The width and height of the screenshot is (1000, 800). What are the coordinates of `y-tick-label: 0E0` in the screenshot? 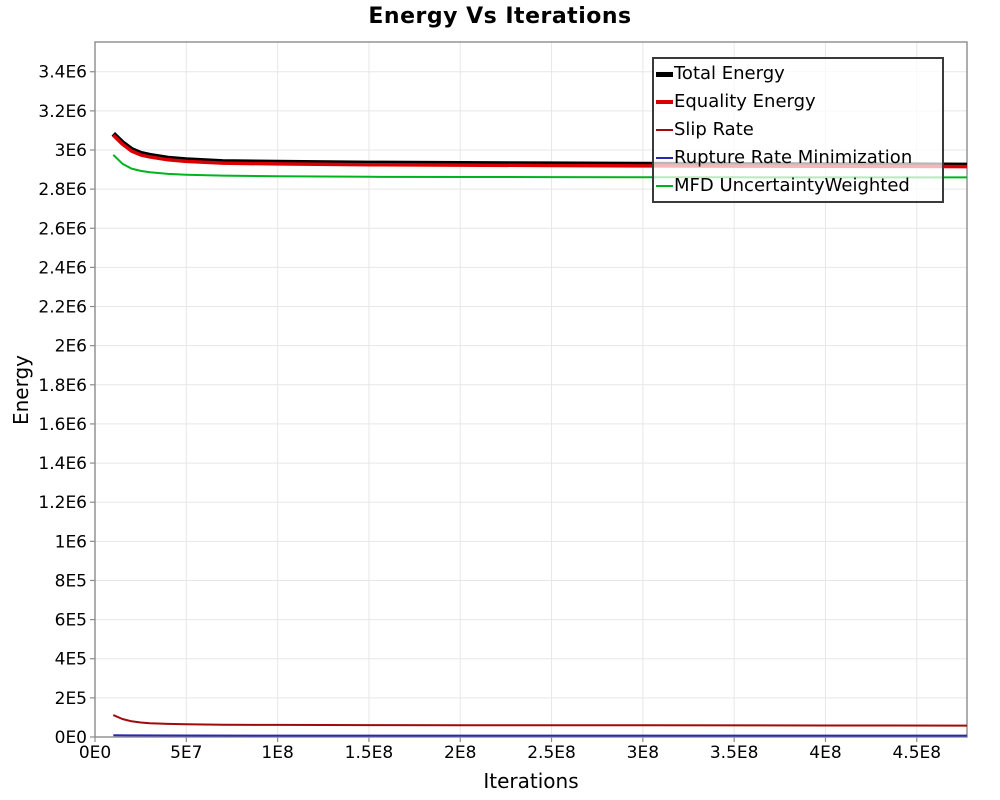 It's located at (71, 738).